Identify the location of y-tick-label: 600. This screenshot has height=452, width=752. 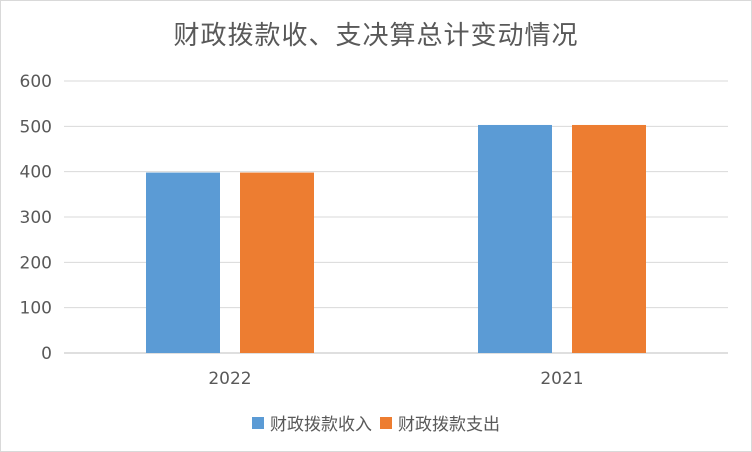
(36, 82).